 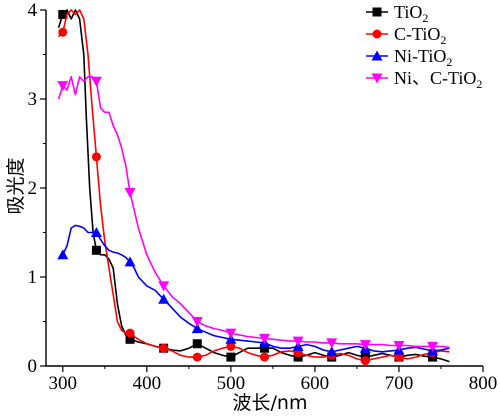 What do you see at coordinates (438, 79) in the screenshot?
I see `legend-label-4: Ni、C-TiO2` at bounding box center [438, 79].